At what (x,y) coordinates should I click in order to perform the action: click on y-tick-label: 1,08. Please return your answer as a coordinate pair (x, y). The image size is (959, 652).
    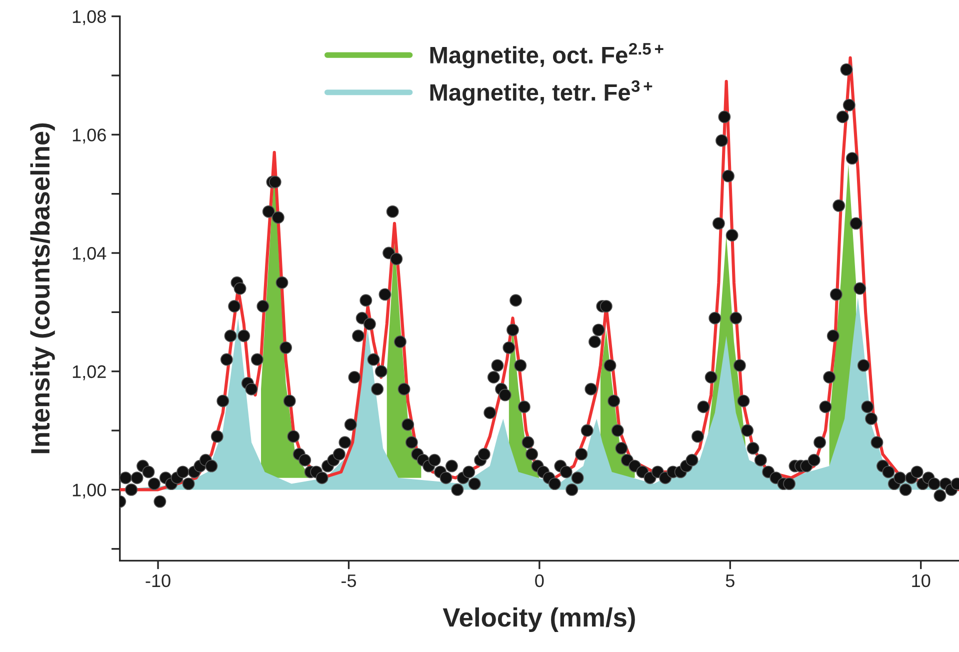
    Looking at the image, I should click on (89, 18).